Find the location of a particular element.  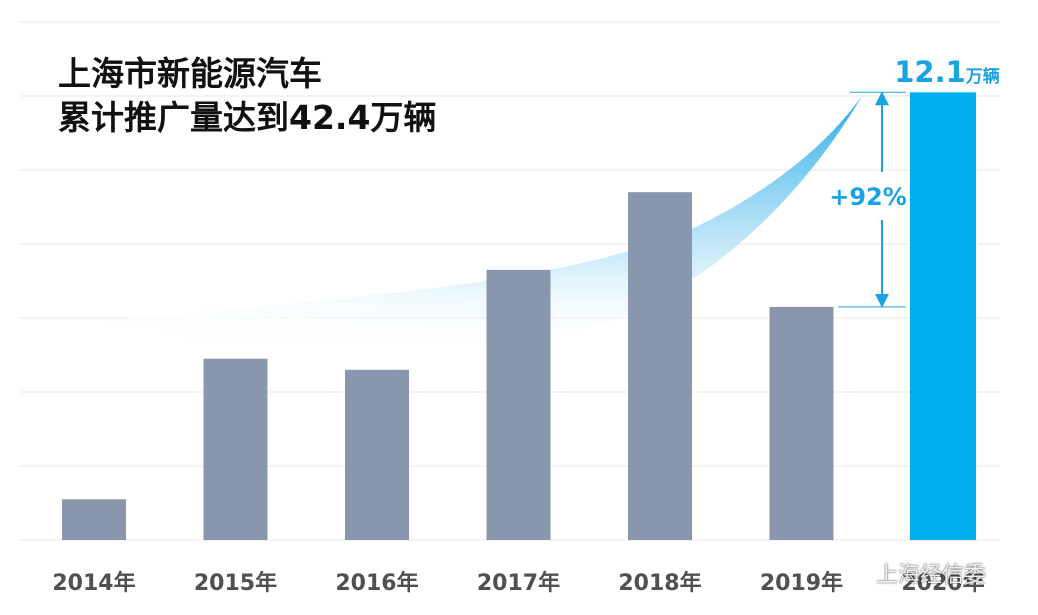

x-tick-label: 2017年 is located at coordinates (518, 583).